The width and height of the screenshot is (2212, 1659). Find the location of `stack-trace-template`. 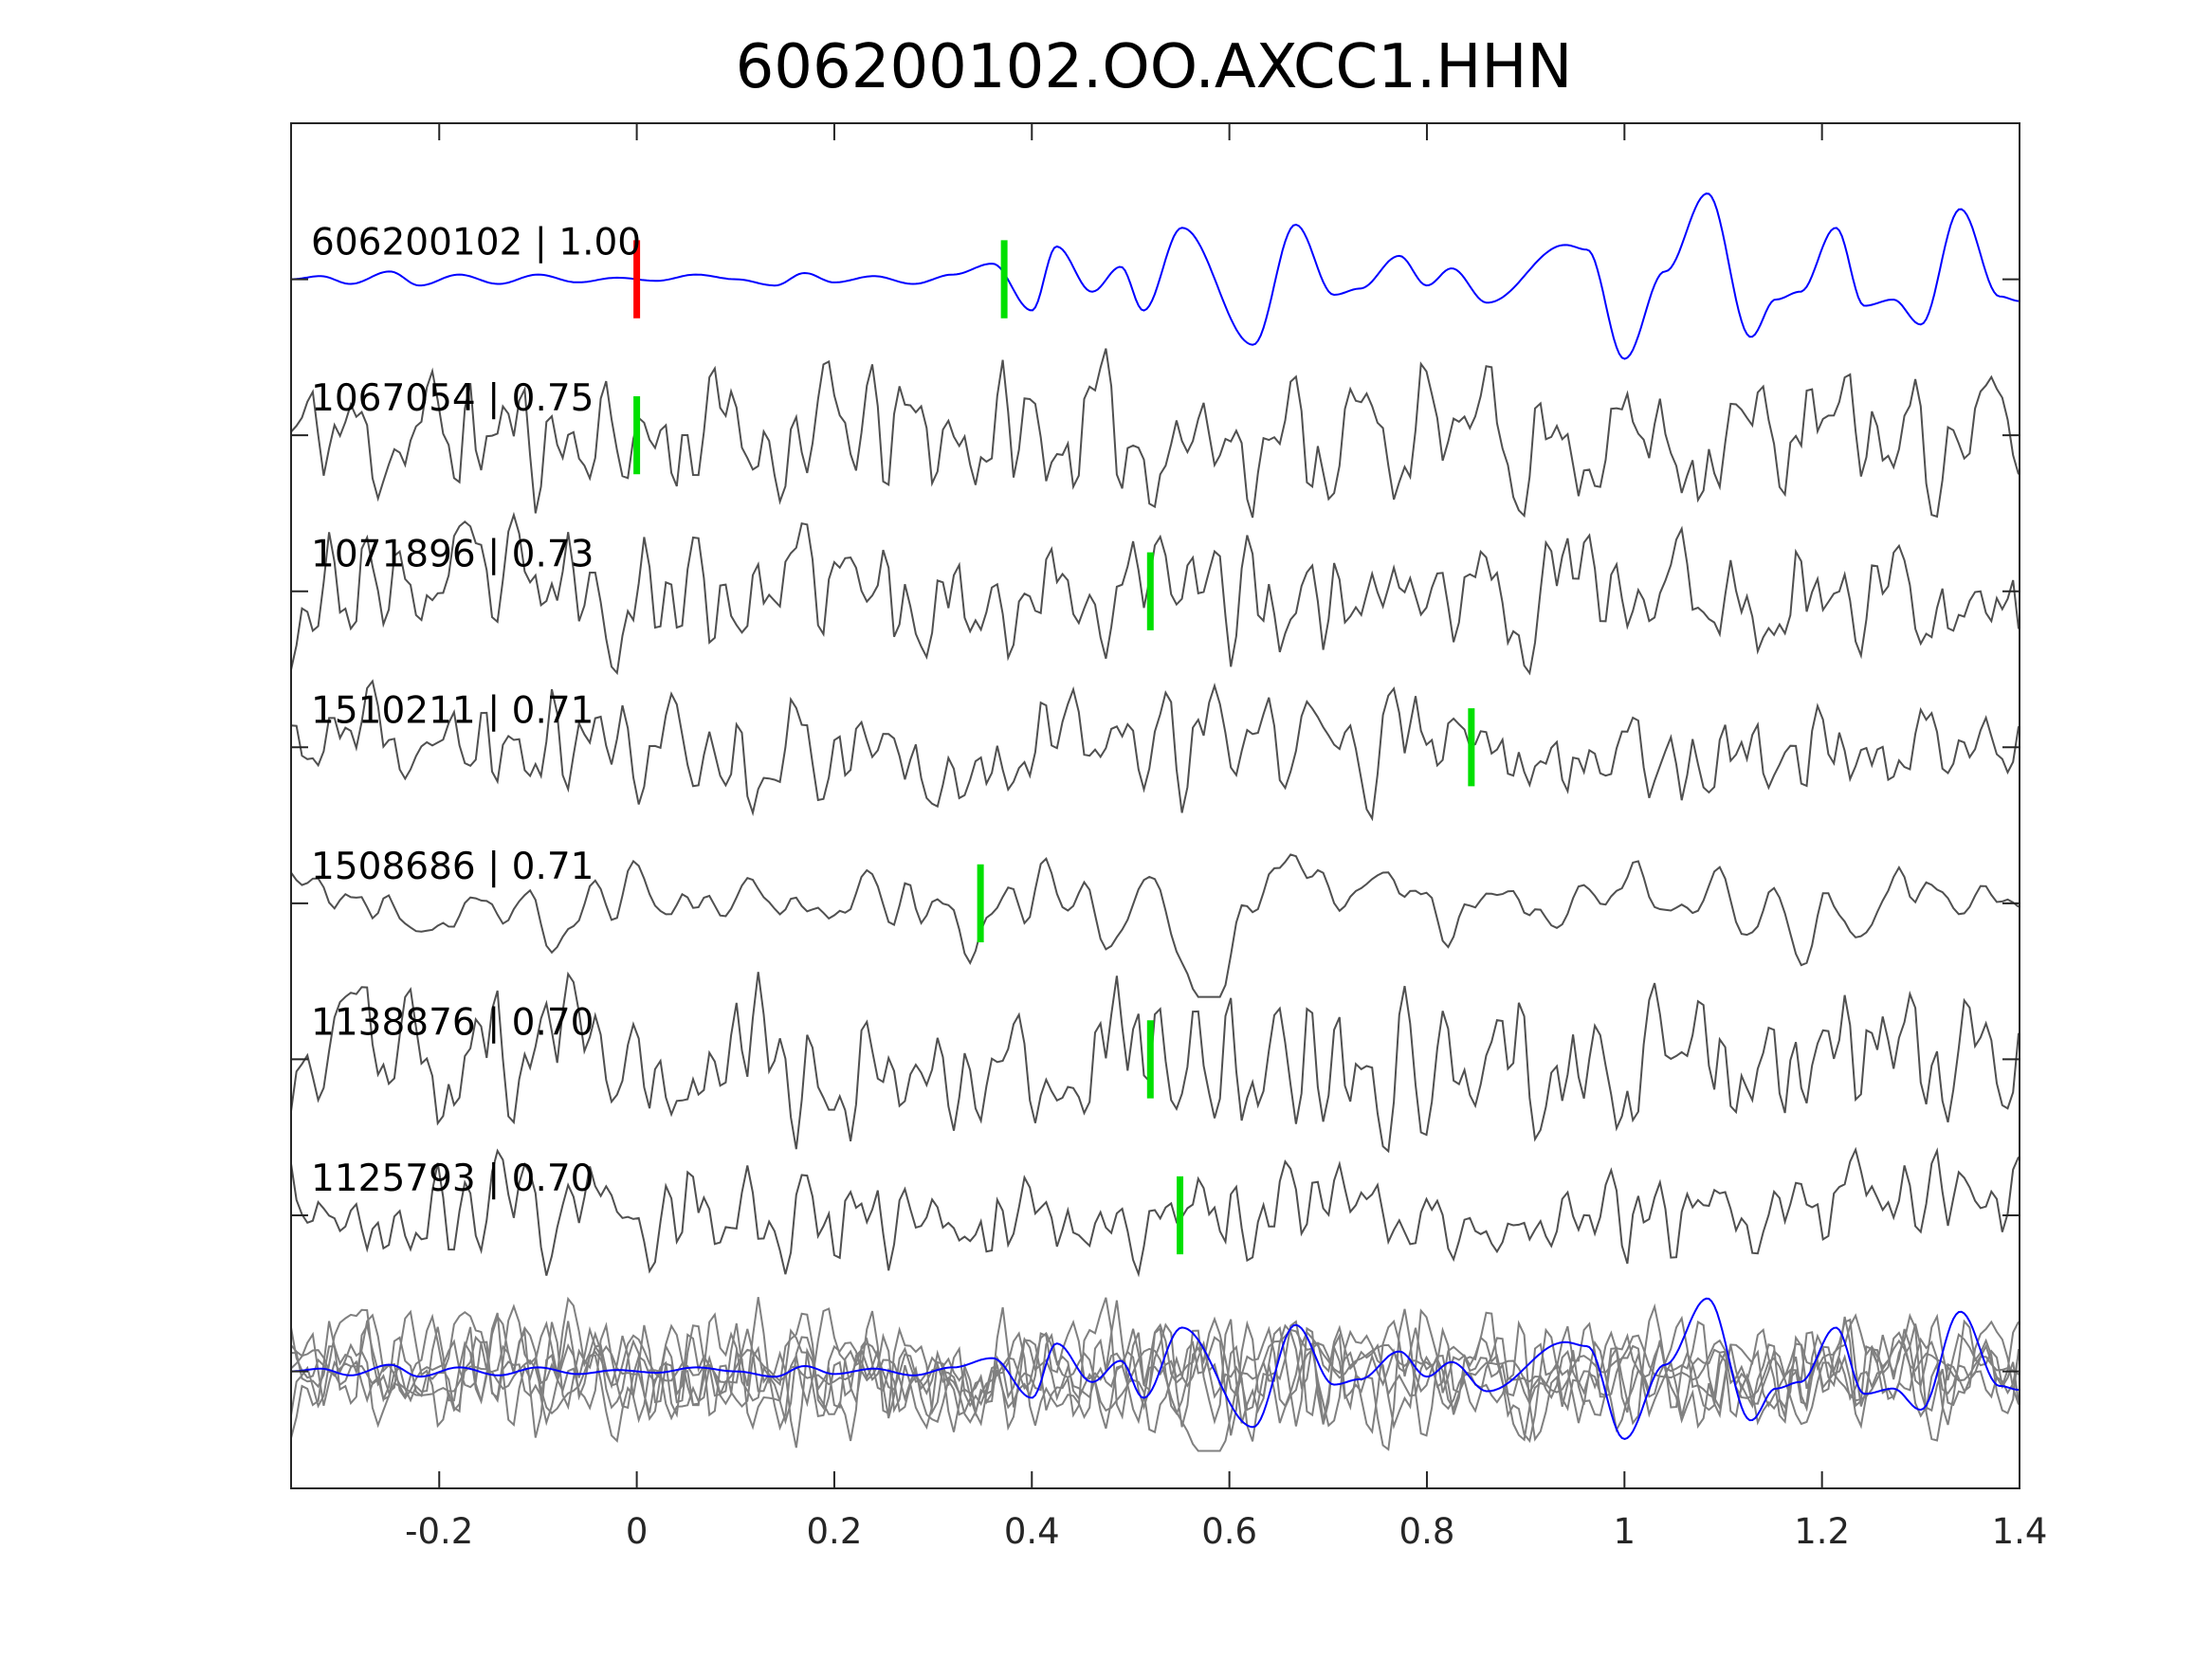

stack-trace-template is located at coordinates (1155, 1368).